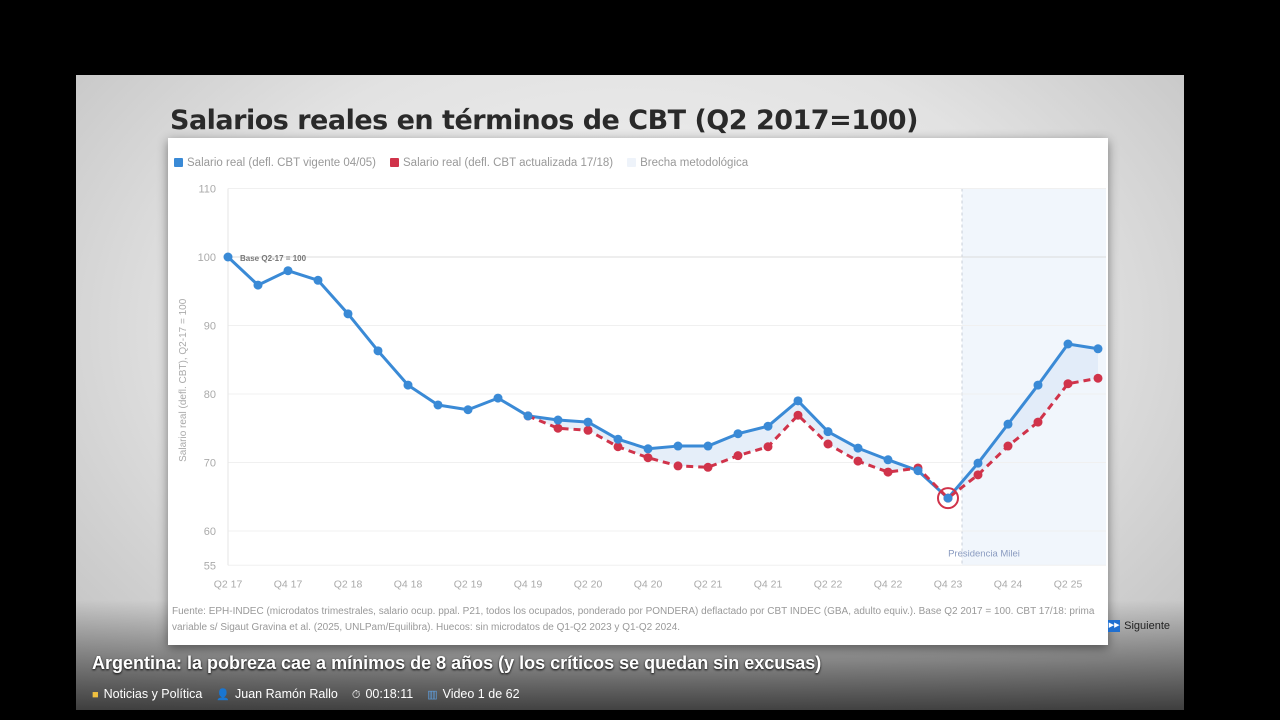  I want to click on x-tick-label: Q2 17, so click(228, 584).